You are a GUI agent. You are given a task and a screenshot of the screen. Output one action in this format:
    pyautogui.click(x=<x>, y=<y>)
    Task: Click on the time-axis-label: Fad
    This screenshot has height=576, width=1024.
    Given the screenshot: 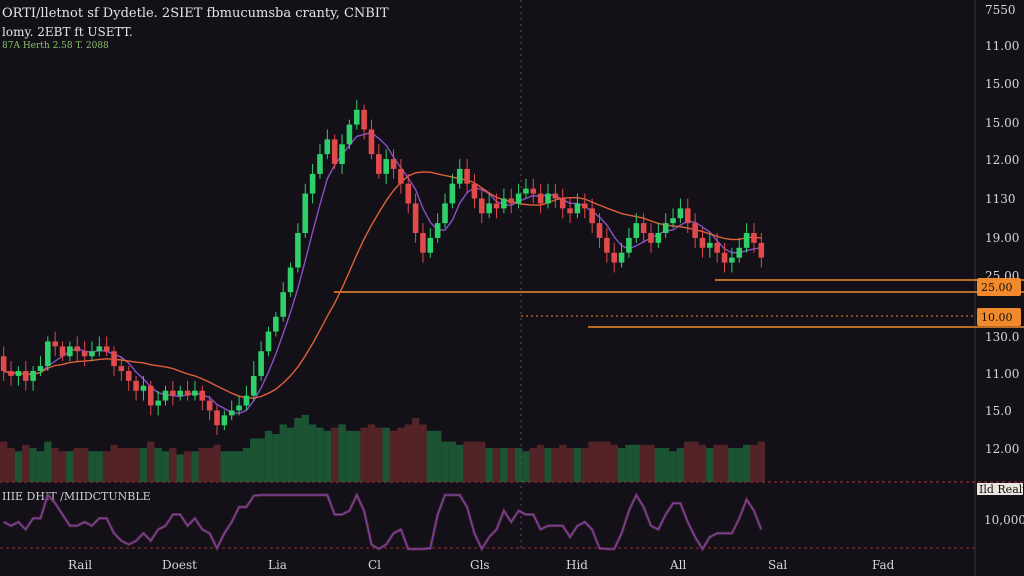 What is the action you would take?
    pyautogui.click(x=883, y=565)
    